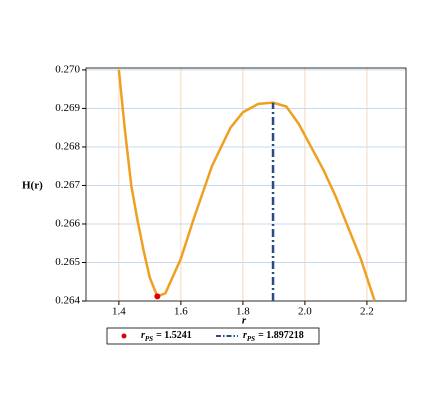 The height and width of the screenshot is (409, 436). I want to click on legend-label: rPS = 1.5241, so click(166, 336).